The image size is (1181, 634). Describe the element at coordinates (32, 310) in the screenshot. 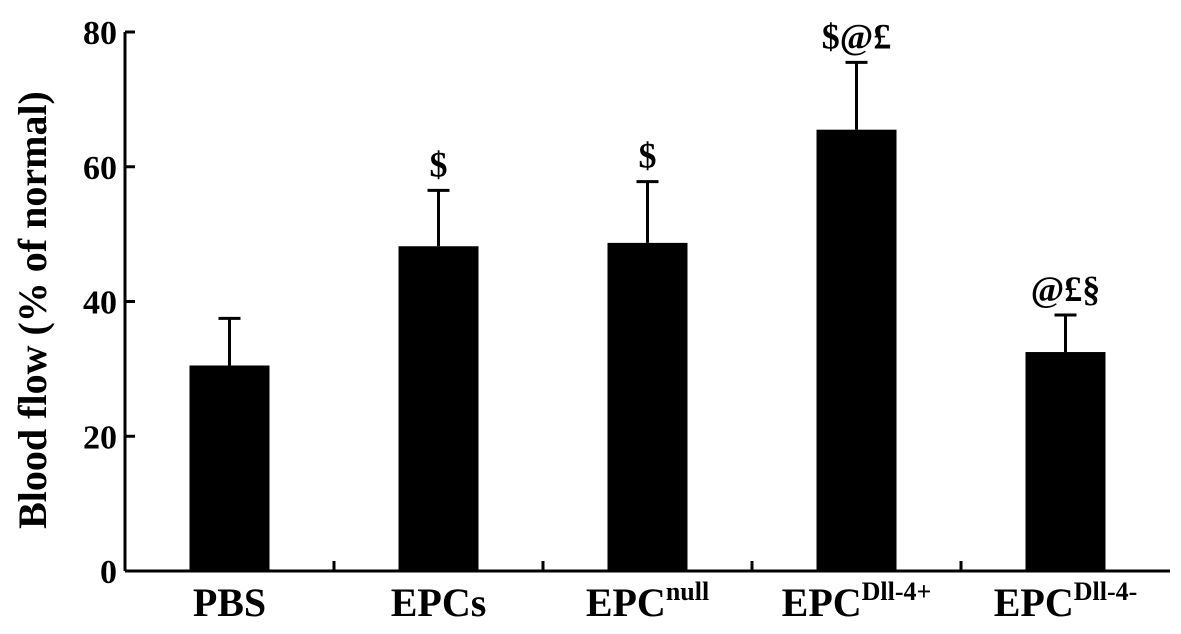

I see `y-axis-title: Blood flow (% of normal)` at that location.